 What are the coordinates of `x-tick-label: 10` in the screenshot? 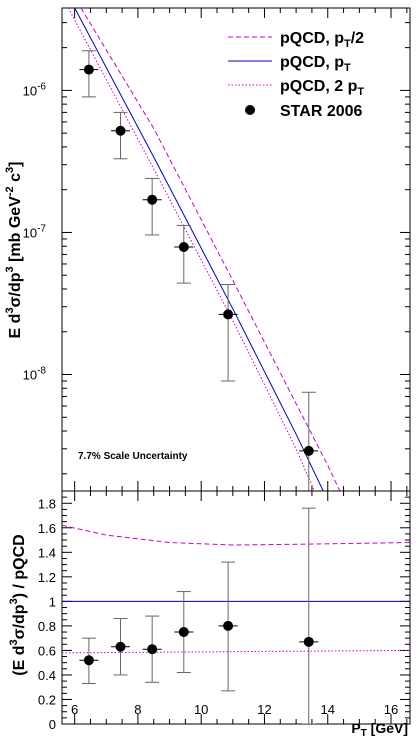 It's located at (201, 709).